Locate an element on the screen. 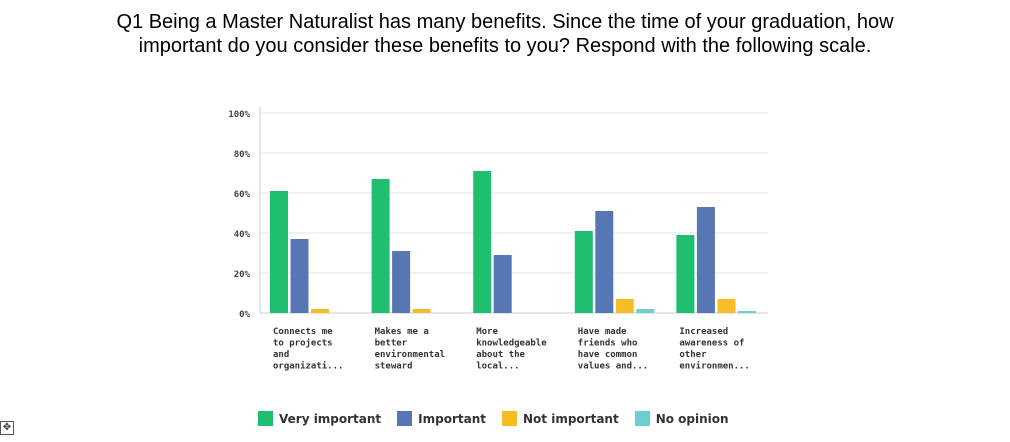 Image resolution: width=1010 pixels, height=442 pixels. legend-swatch-not-important is located at coordinates (510, 418).